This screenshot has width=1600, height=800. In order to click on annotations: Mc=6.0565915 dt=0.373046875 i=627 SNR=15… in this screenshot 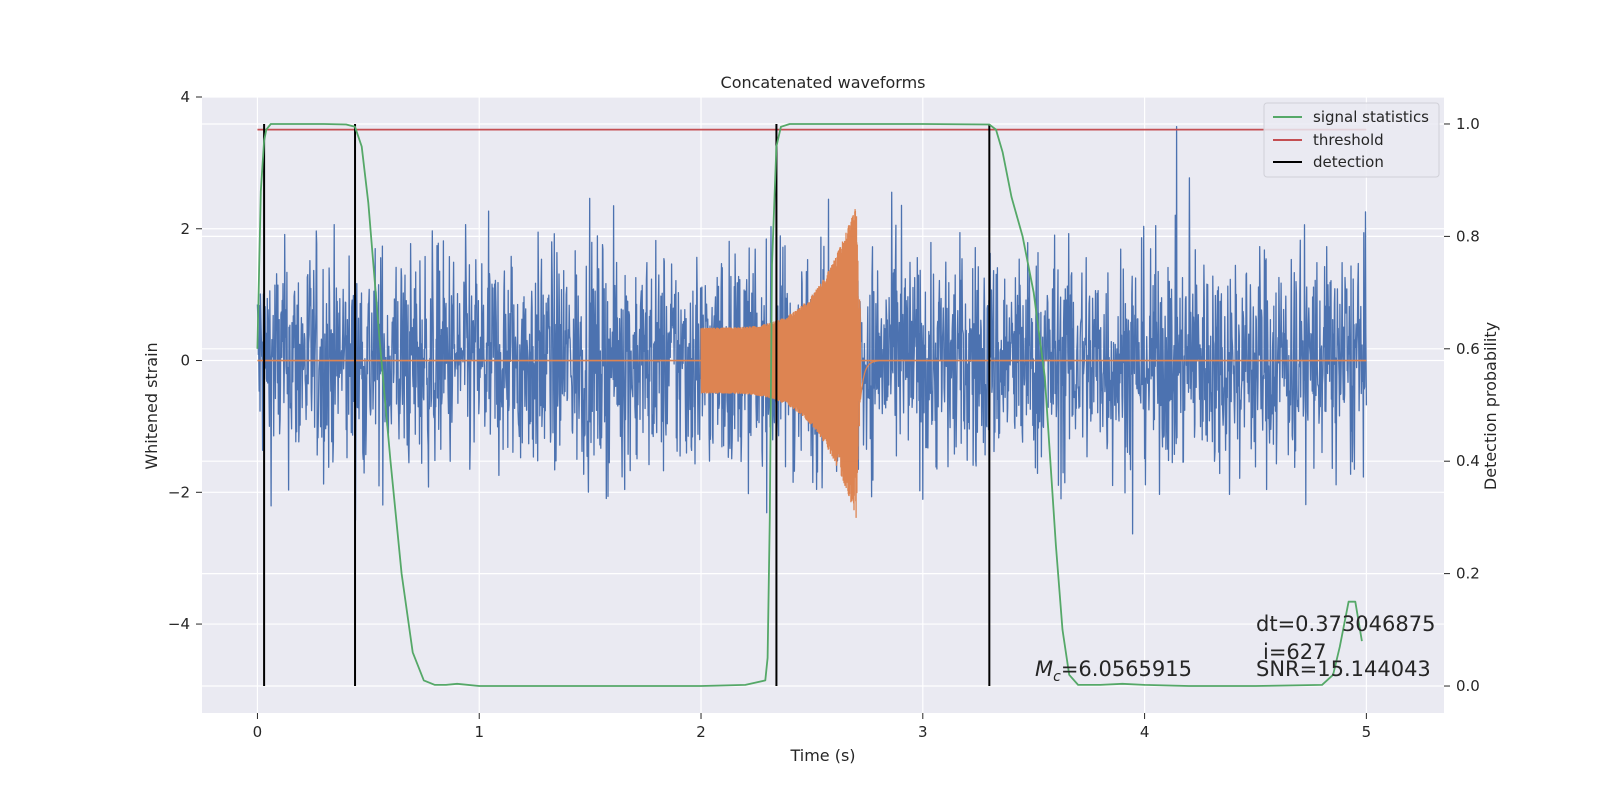, I will do `click(1235, 648)`.